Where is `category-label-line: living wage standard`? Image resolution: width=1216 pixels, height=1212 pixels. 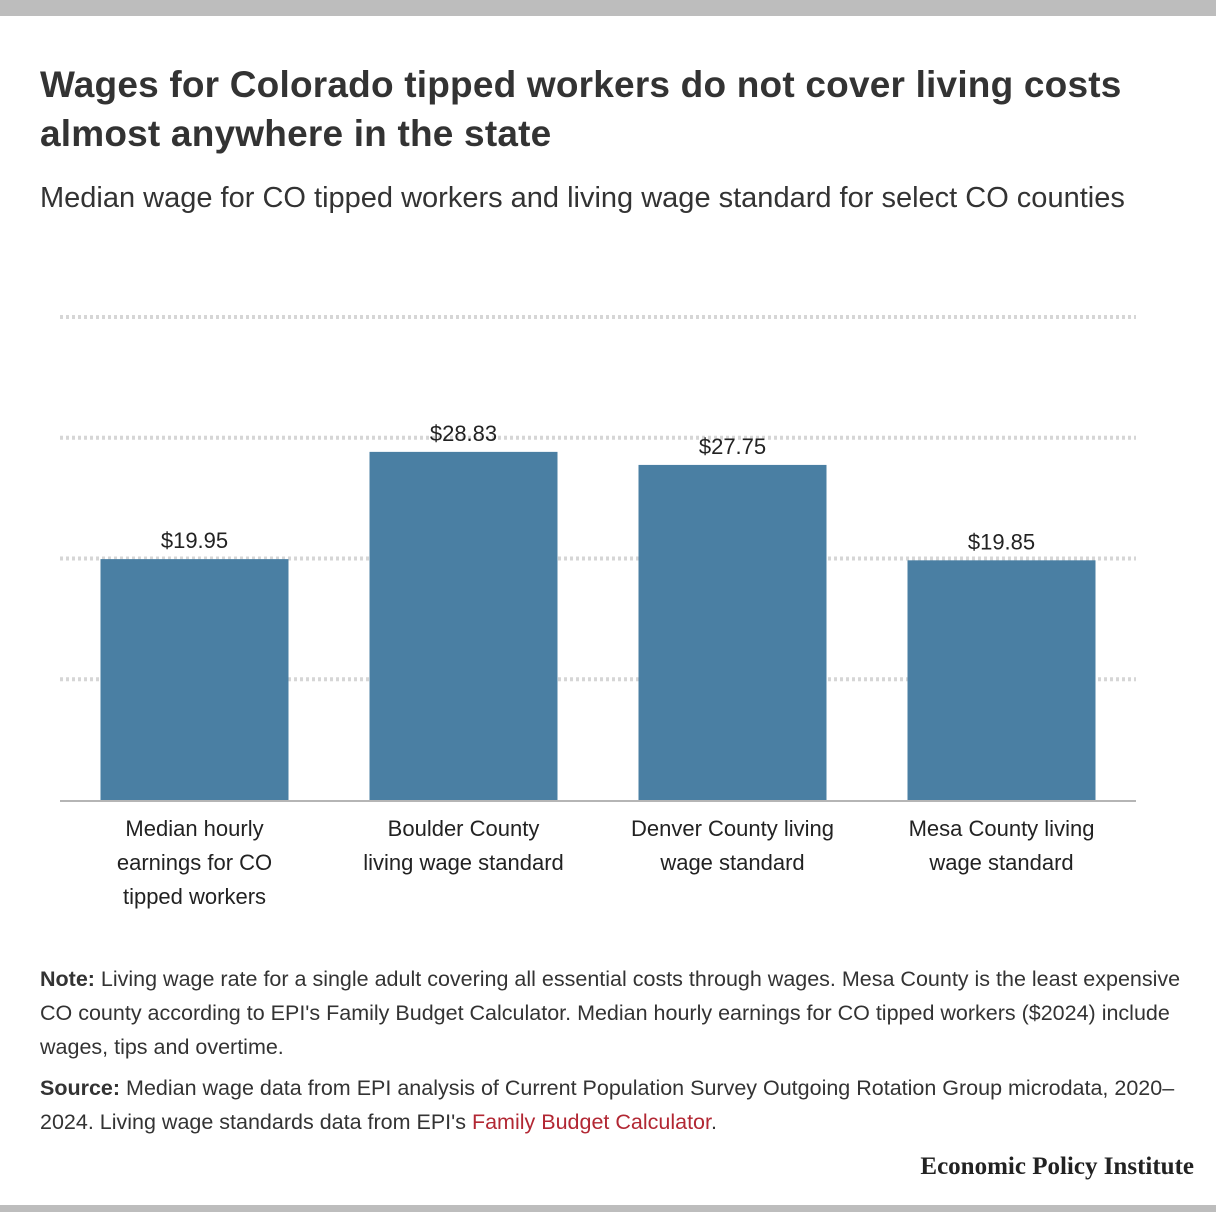
category-label-line: living wage standard is located at coordinates (463, 862).